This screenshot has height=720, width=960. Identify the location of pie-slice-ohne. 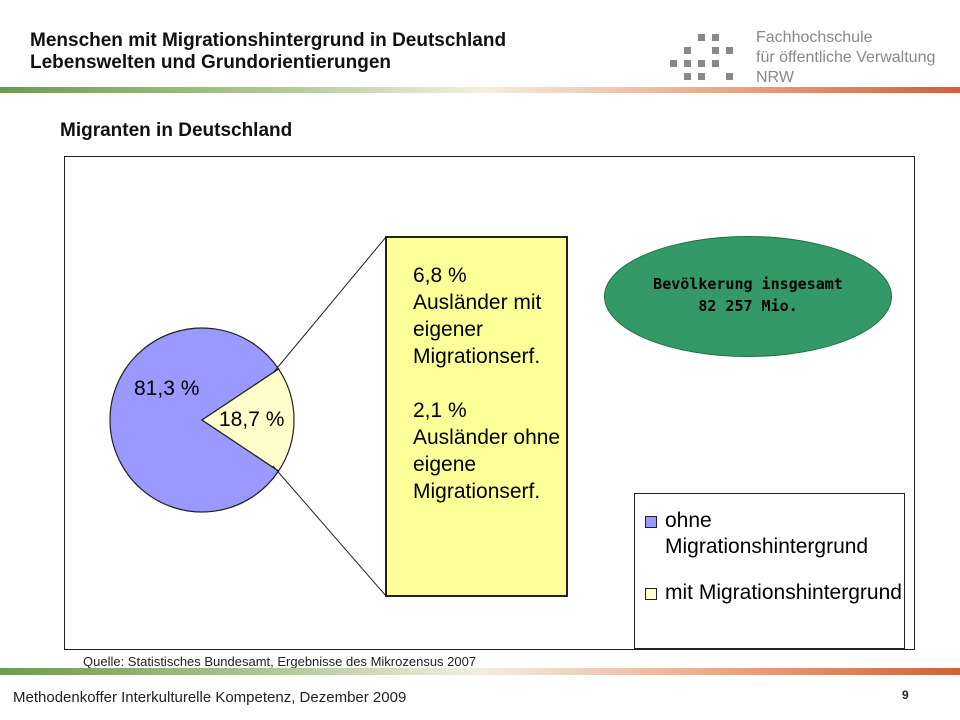
(194, 420).